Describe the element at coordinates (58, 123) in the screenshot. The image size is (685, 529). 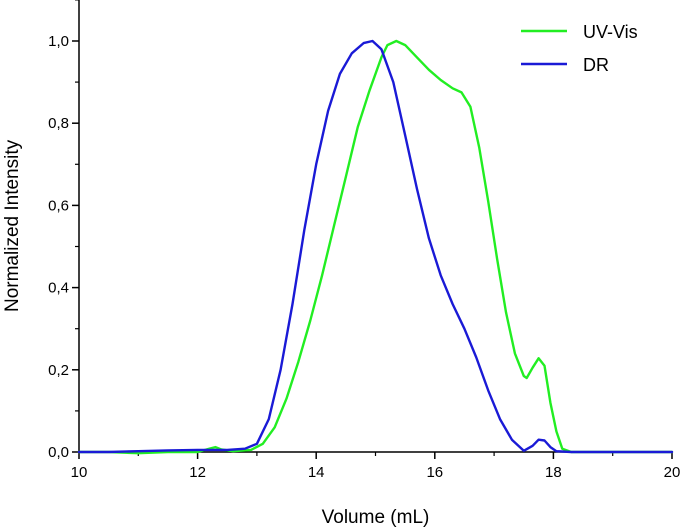
I see `y-tick-label: 0,8` at that location.